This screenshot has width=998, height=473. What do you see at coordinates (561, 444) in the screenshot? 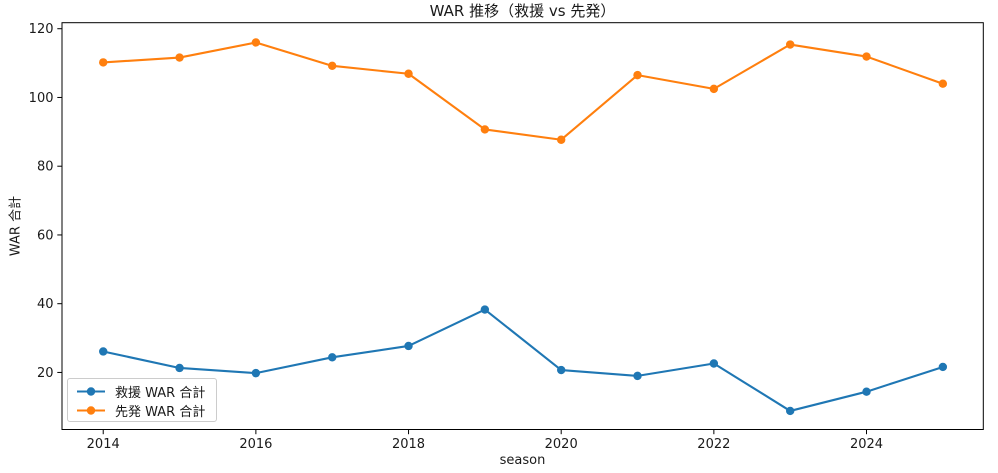
I see `x-tick-label: 2020` at bounding box center [561, 444].